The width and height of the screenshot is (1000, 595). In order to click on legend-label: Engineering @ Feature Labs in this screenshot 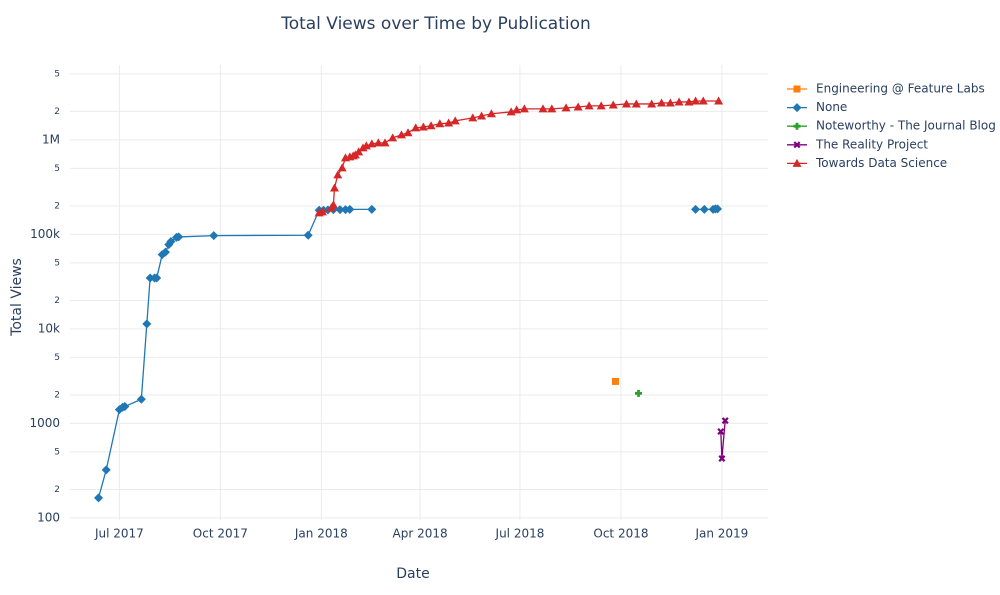, I will do `click(900, 89)`.